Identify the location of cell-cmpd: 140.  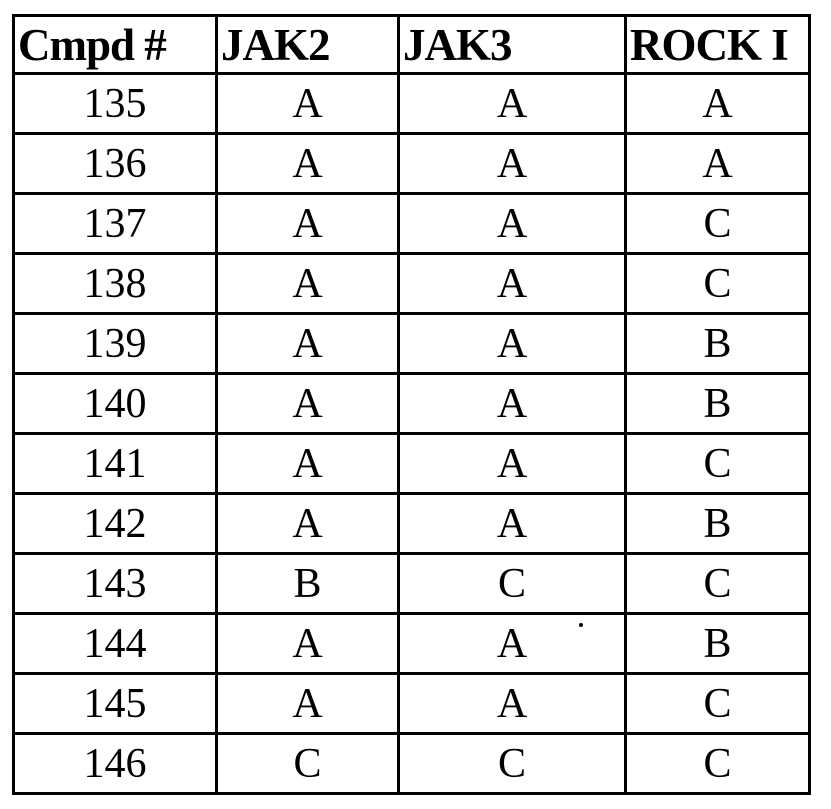
(115, 403).